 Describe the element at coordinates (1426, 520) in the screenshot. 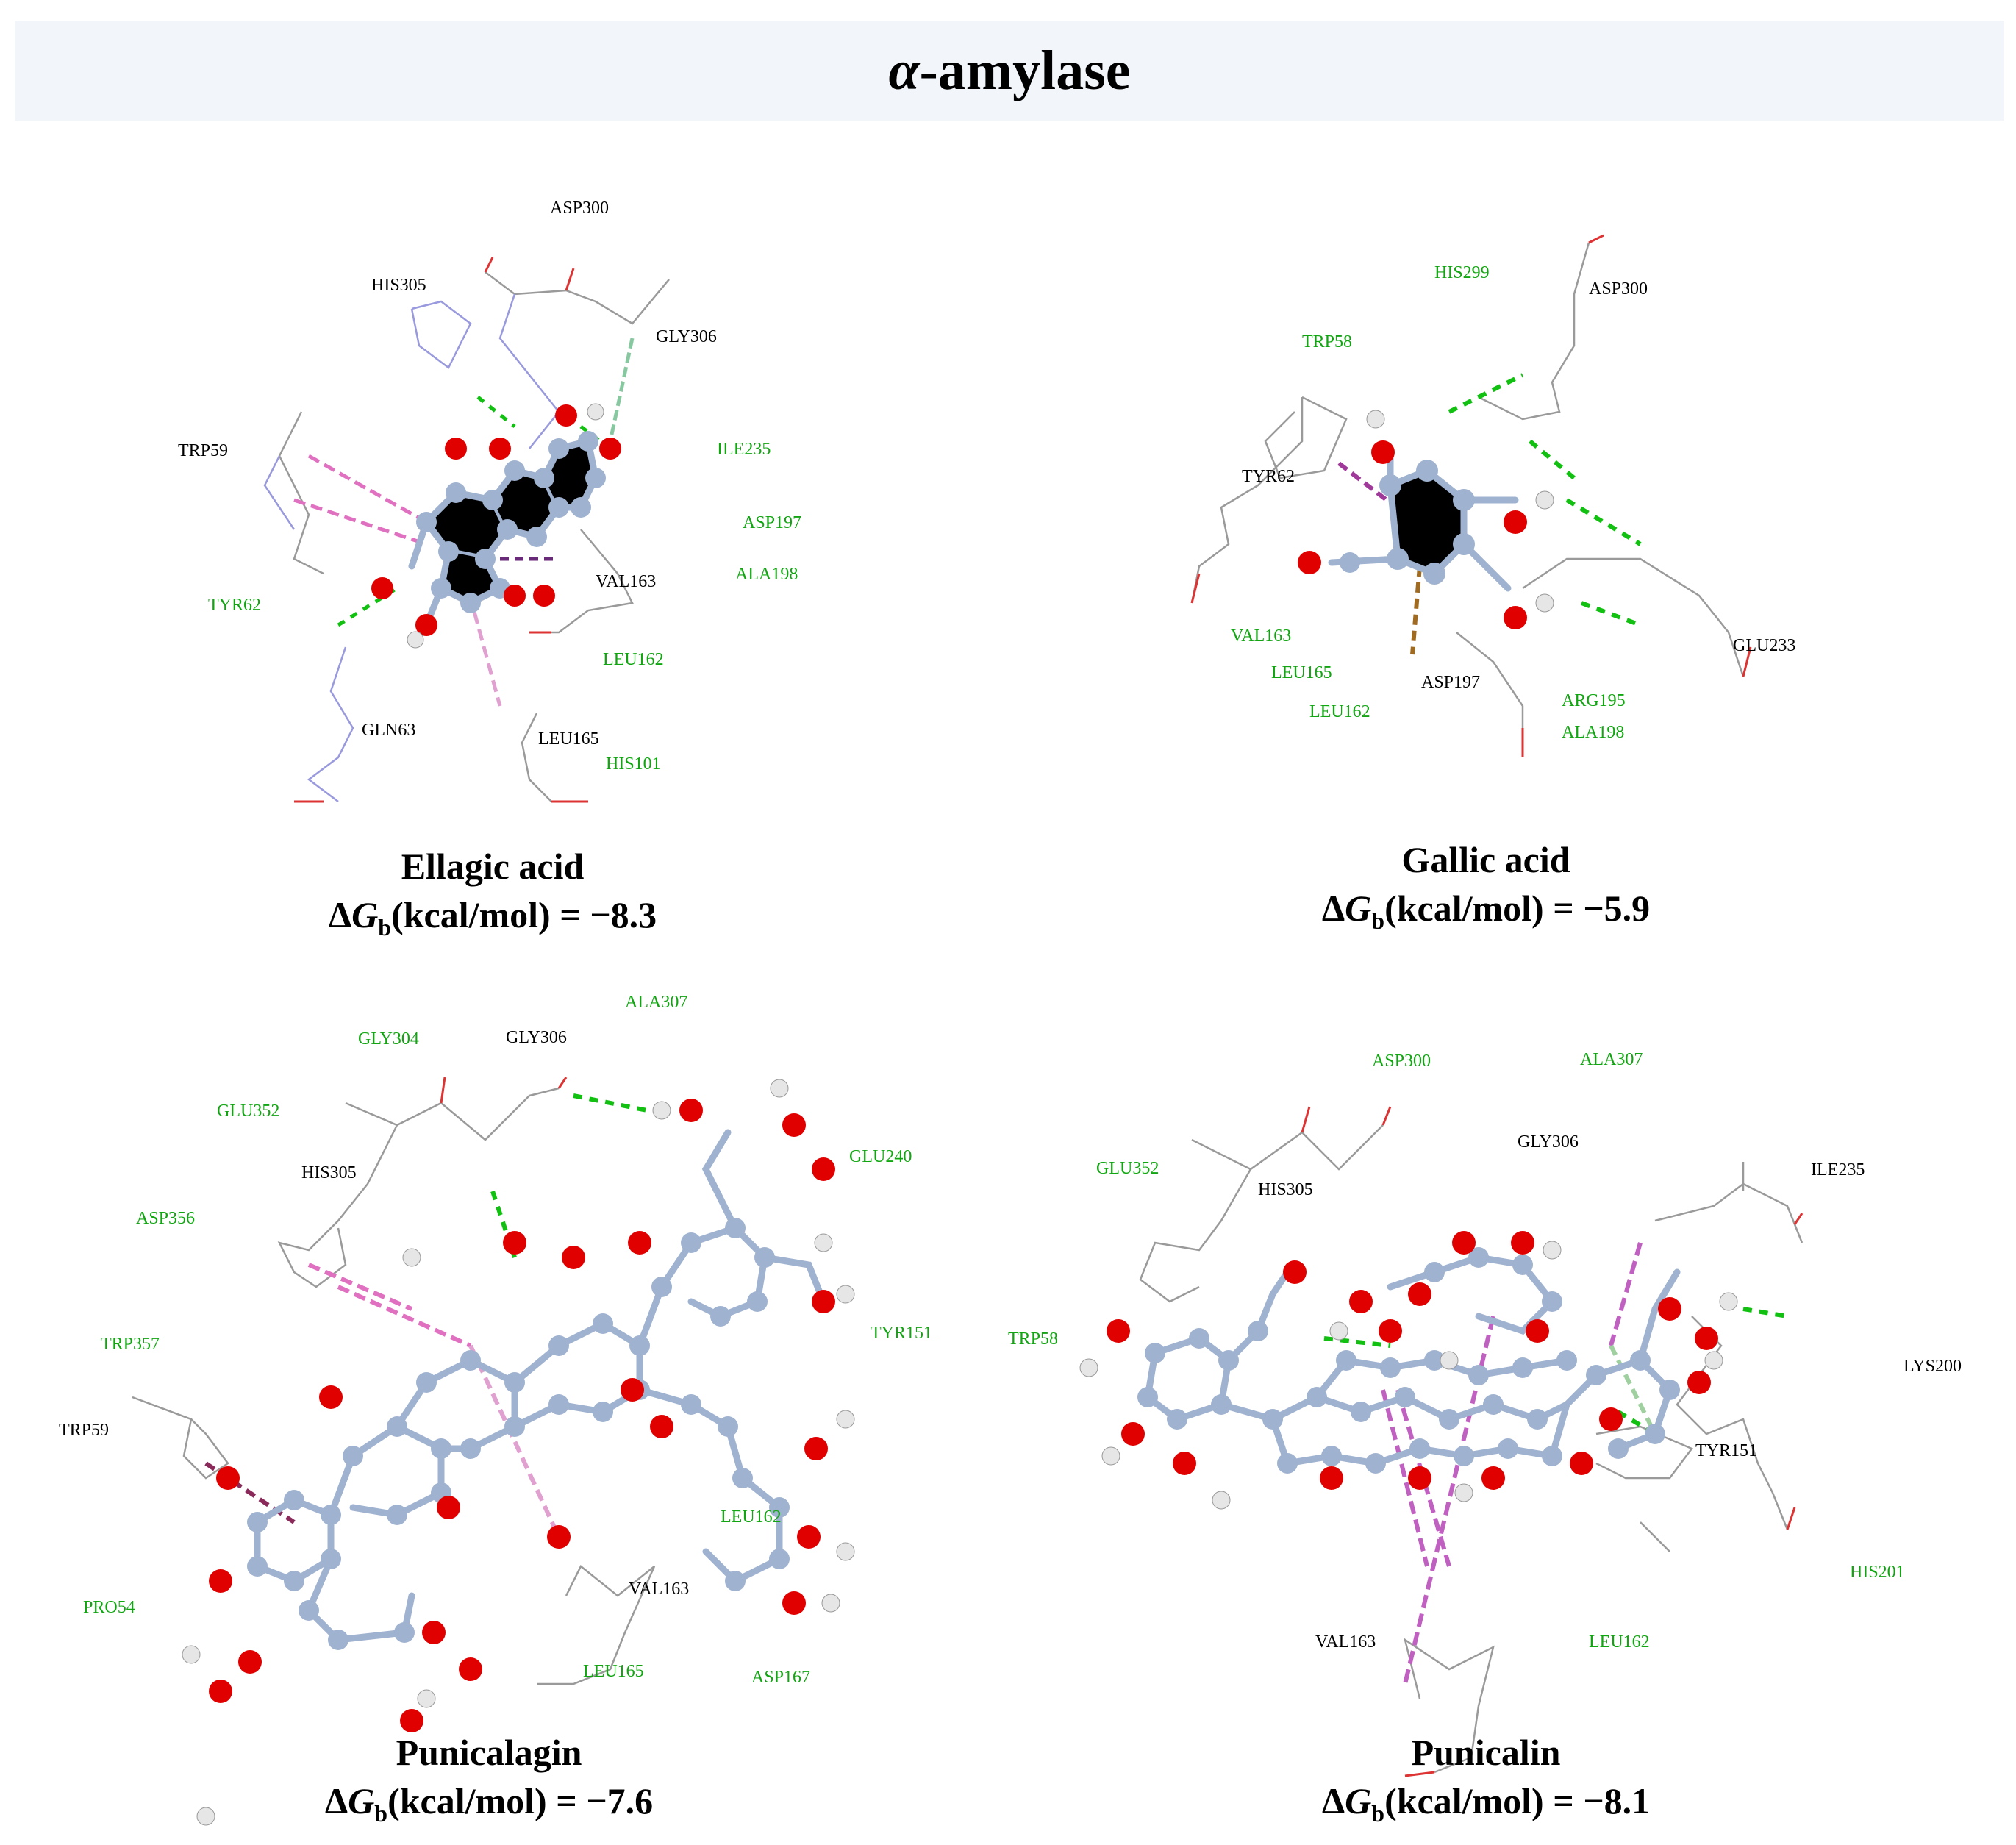

I see `gallic-ligand-atoms` at that location.